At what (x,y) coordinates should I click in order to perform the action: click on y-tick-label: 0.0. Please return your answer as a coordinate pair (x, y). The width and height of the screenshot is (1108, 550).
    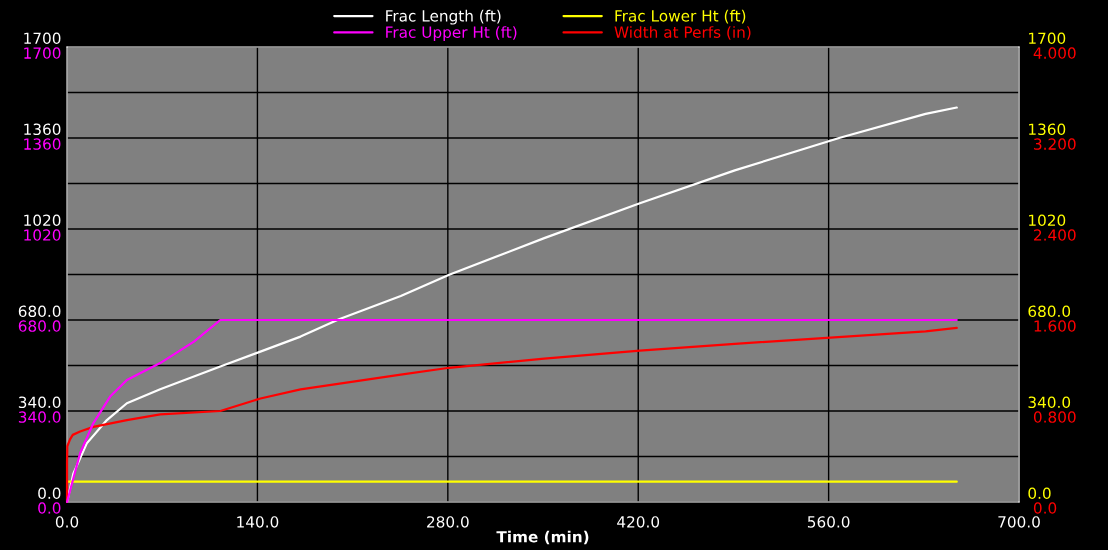
    Looking at the image, I should click on (49, 493).